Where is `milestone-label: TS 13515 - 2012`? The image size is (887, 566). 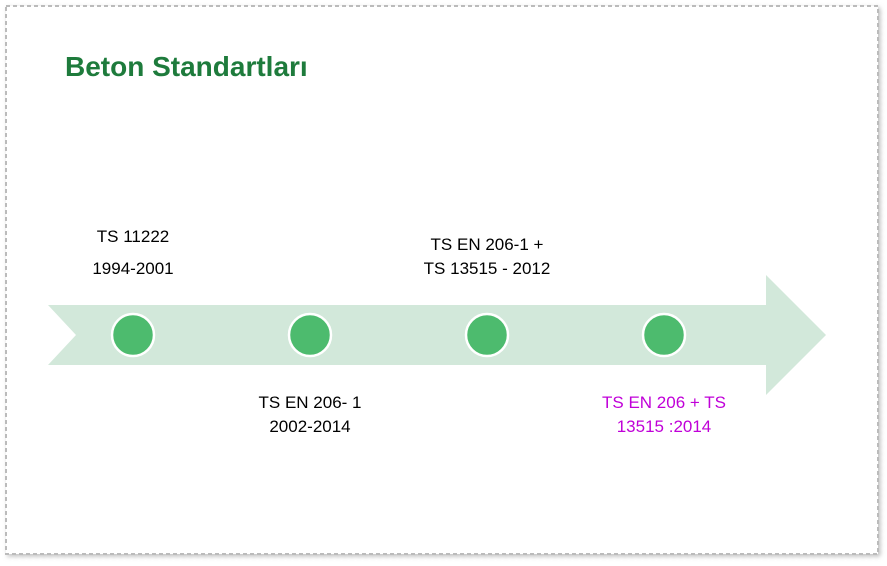
milestone-label: TS 13515 - 2012 is located at coordinates (487, 268).